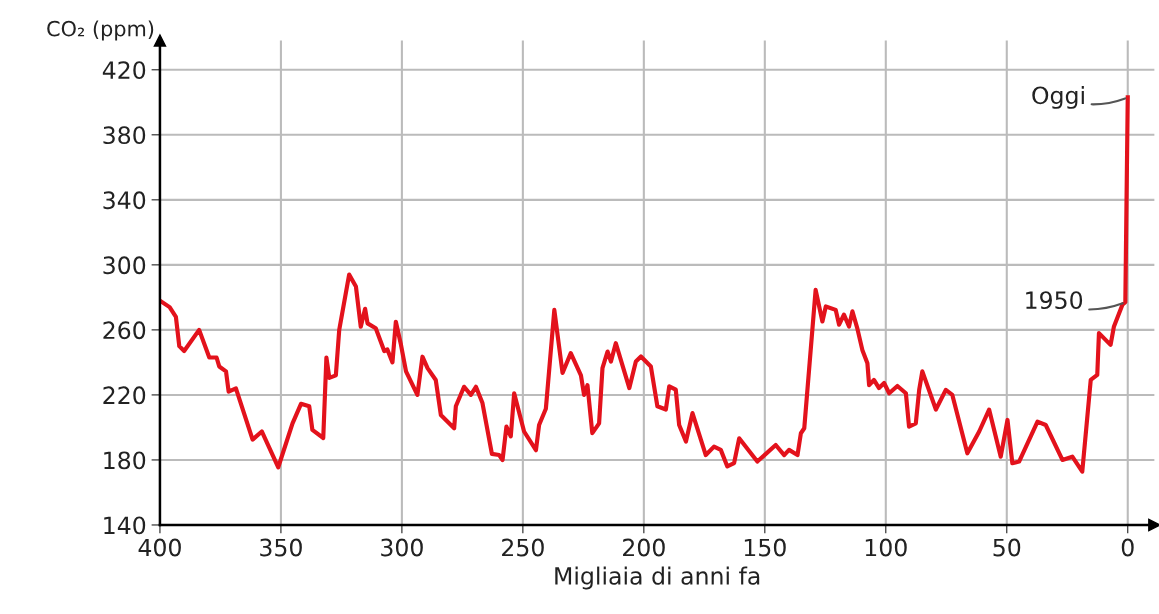 The image size is (1159, 614). What do you see at coordinates (281, 547) in the screenshot?
I see `x-tick-label: 350` at bounding box center [281, 547].